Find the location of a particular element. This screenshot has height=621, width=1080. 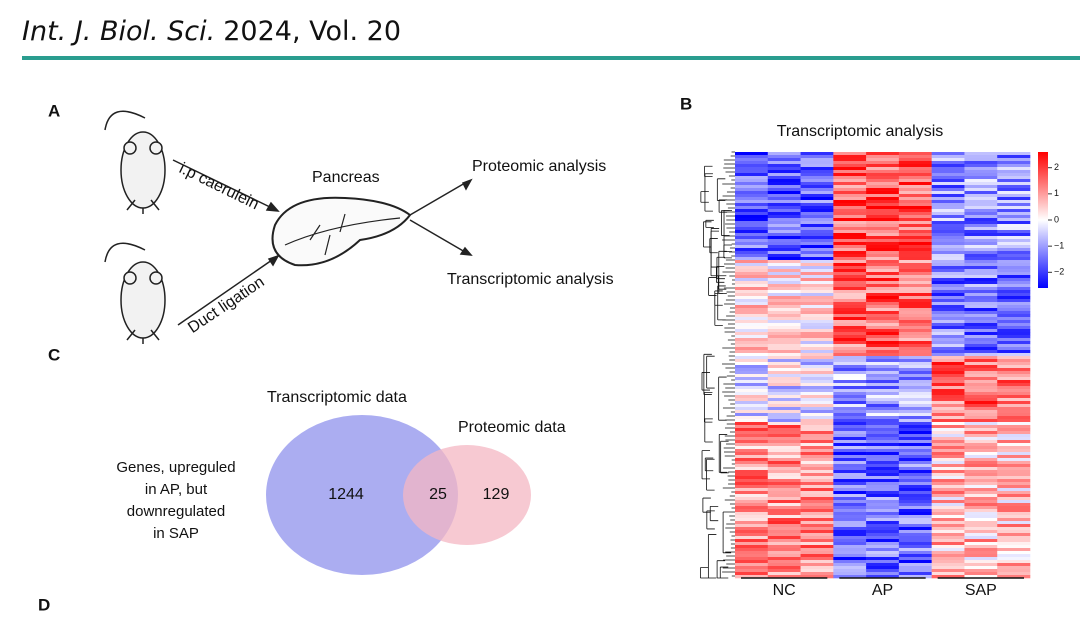

set-label: Proteomic data is located at coordinates (512, 427).